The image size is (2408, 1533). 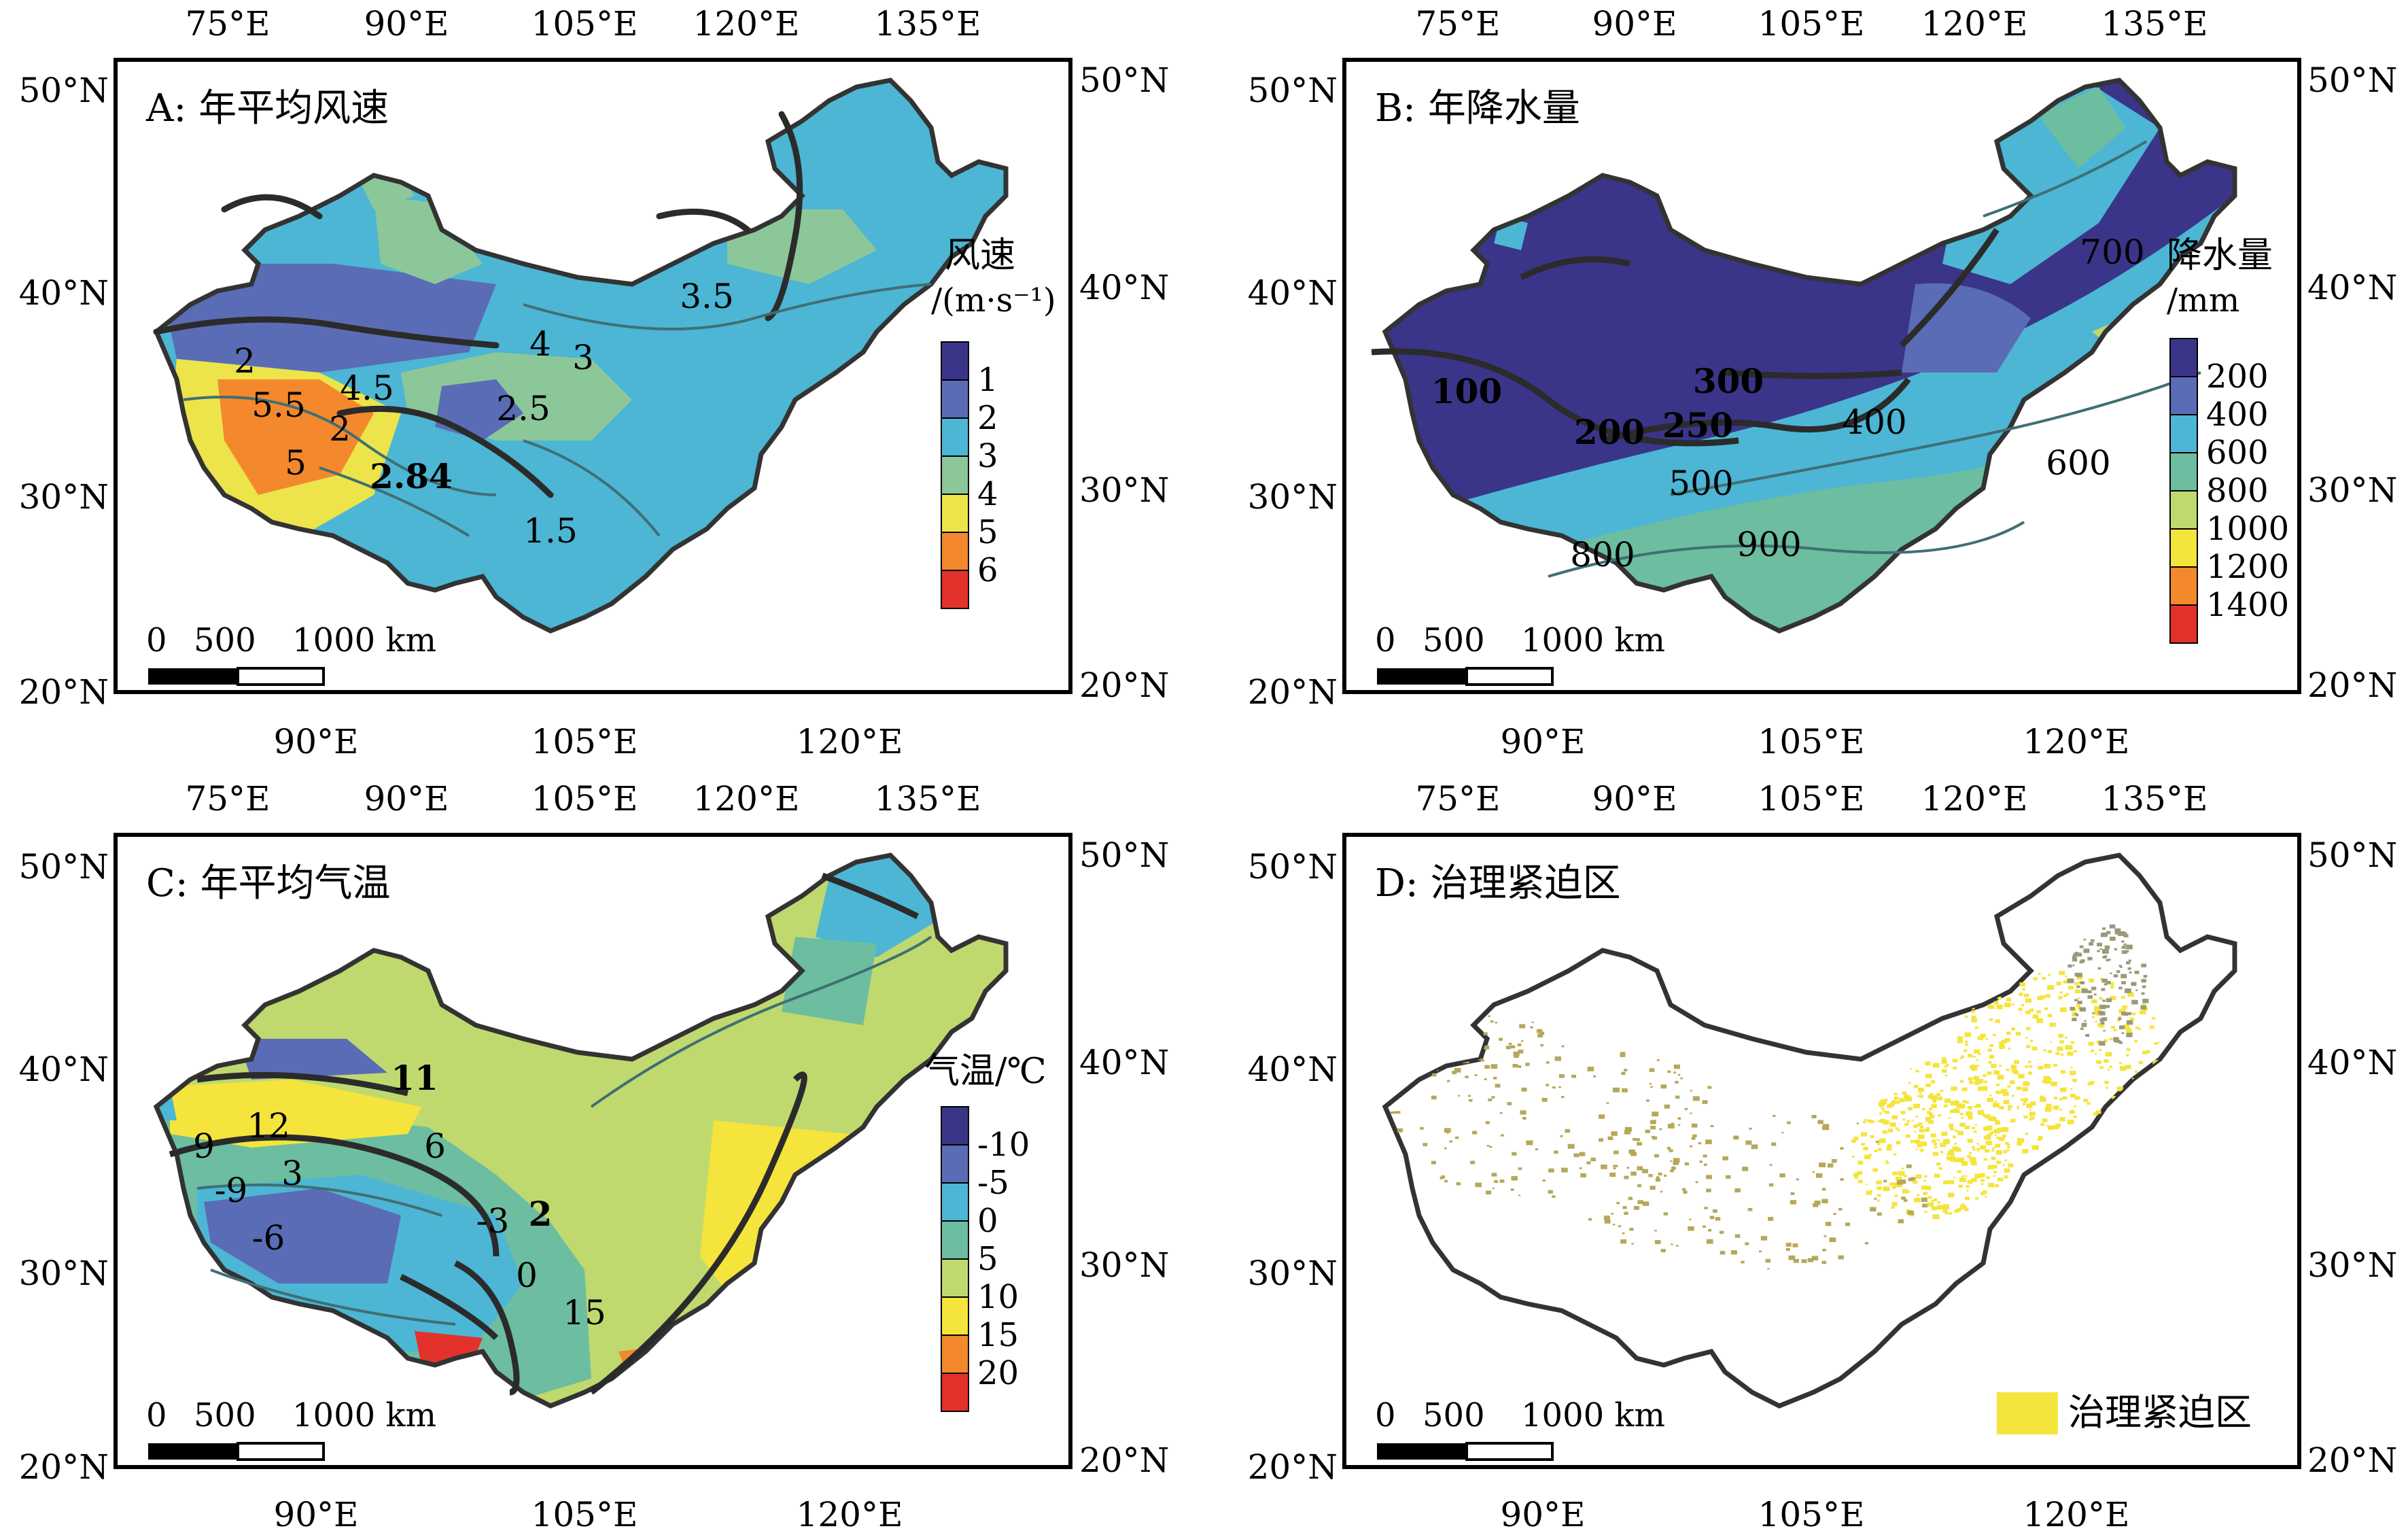 I want to click on svg-text: 2, so click(x=340, y=429).